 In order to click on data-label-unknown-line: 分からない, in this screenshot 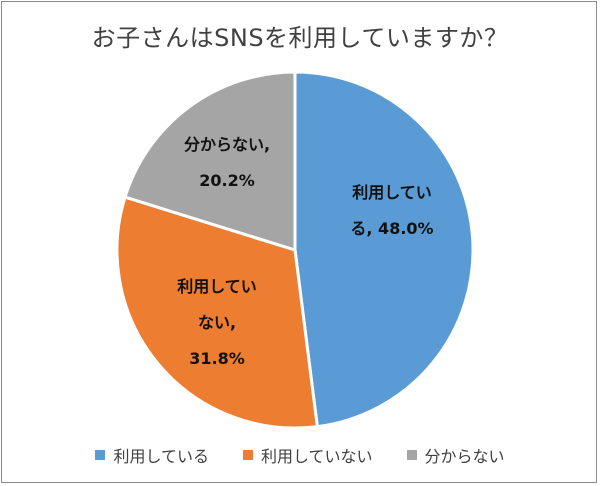, I will do `click(227, 144)`.